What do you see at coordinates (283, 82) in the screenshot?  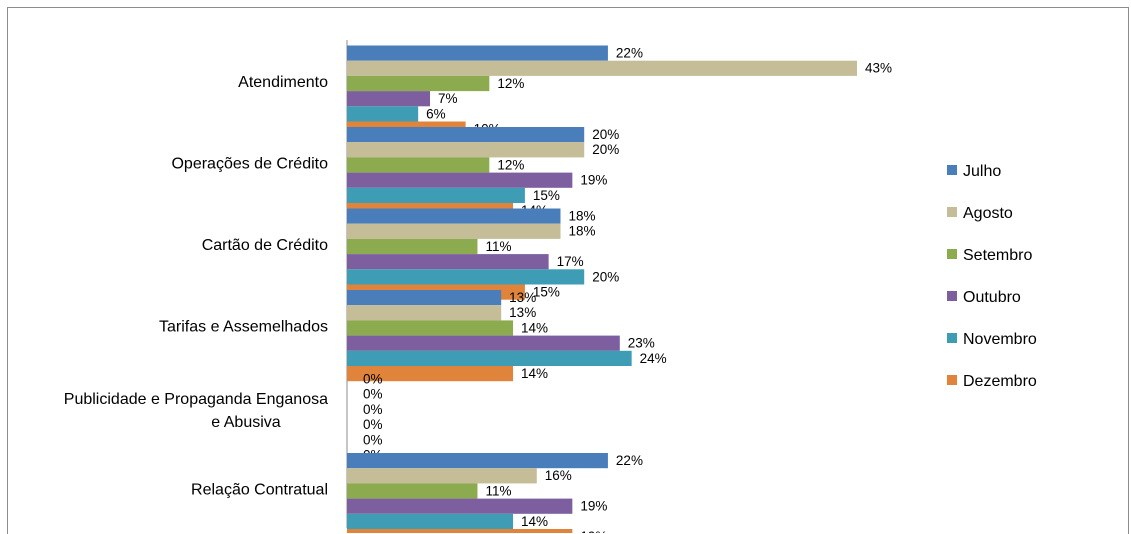 I see `category-label: Atendimento` at bounding box center [283, 82].